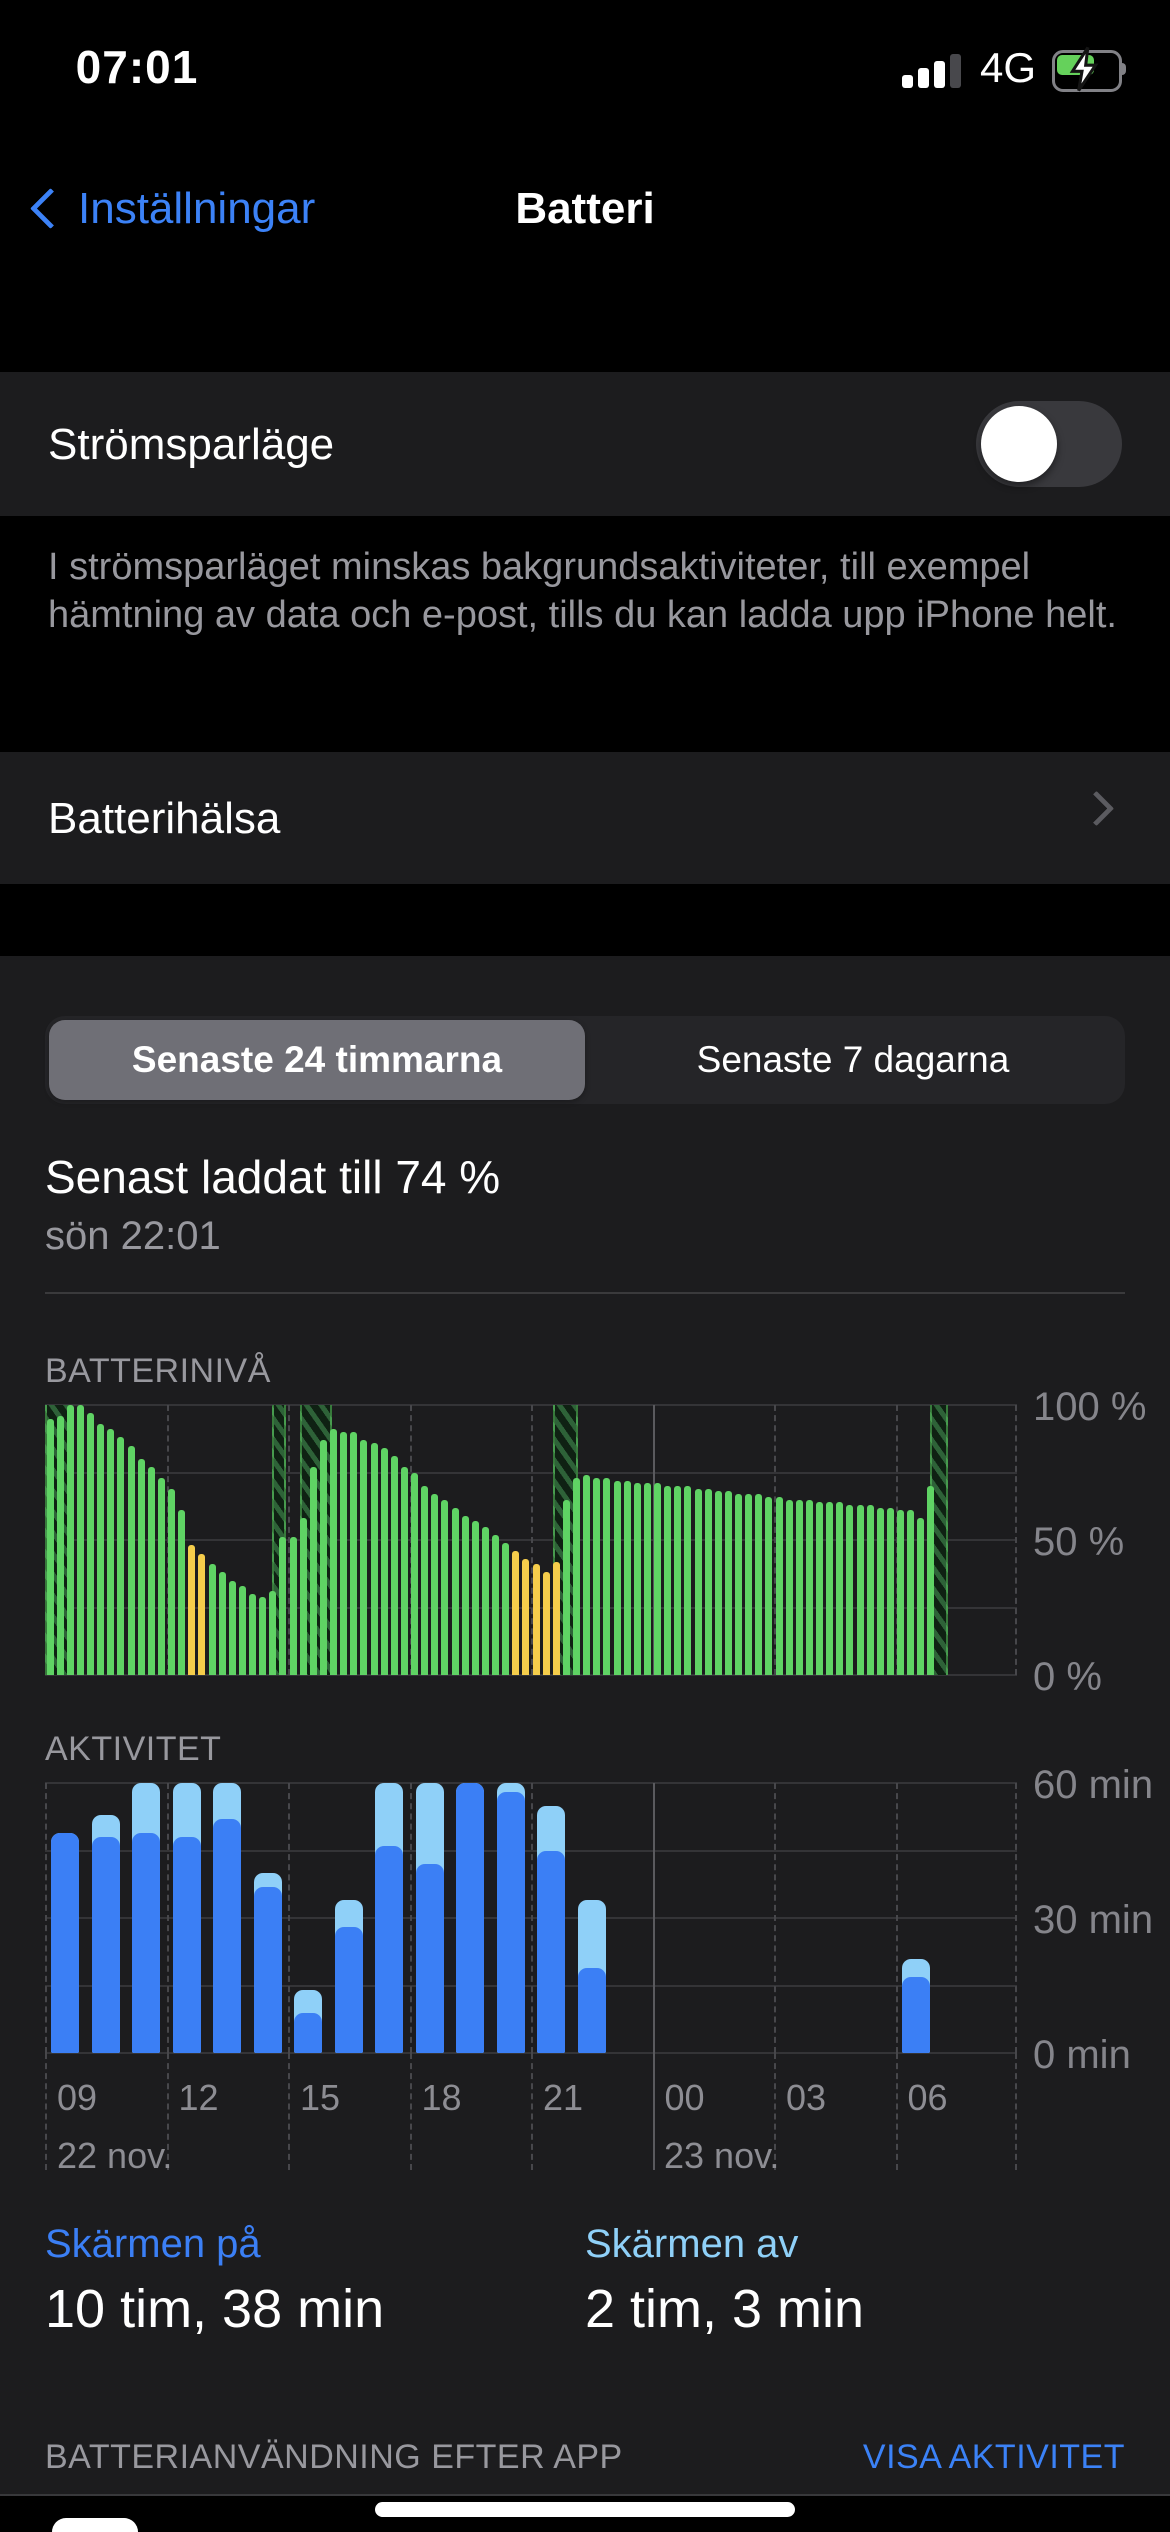 The width and height of the screenshot is (1170, 2532). I want to click on x-axis-labels: 09 12 15 18 21 00 03 06, so click(531, 2102).